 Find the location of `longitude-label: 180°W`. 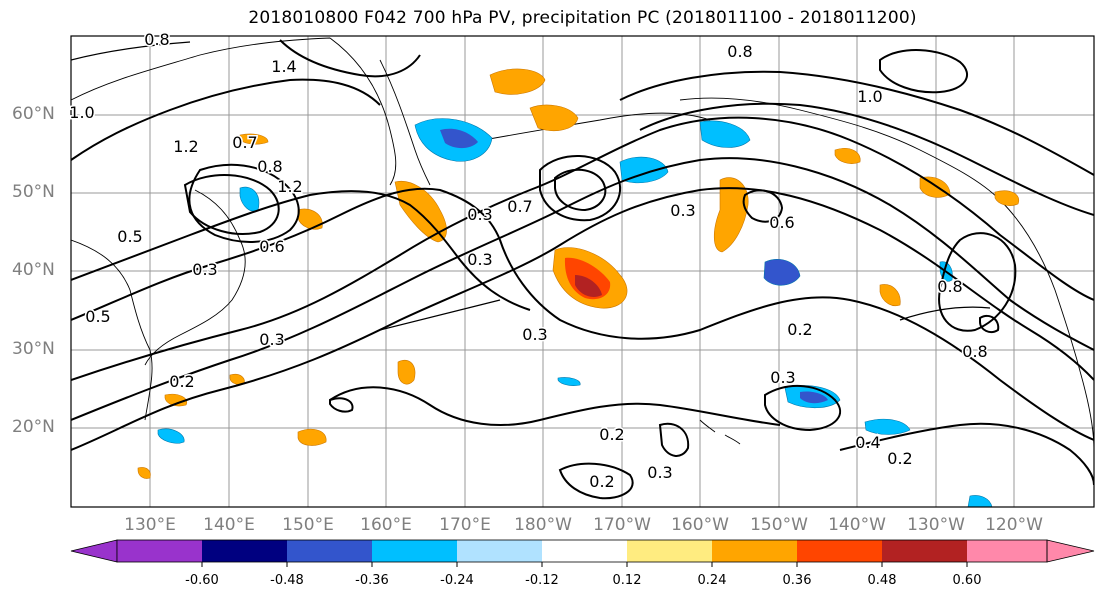

longitude-label: 180°W is located at coordinates (543, 525).